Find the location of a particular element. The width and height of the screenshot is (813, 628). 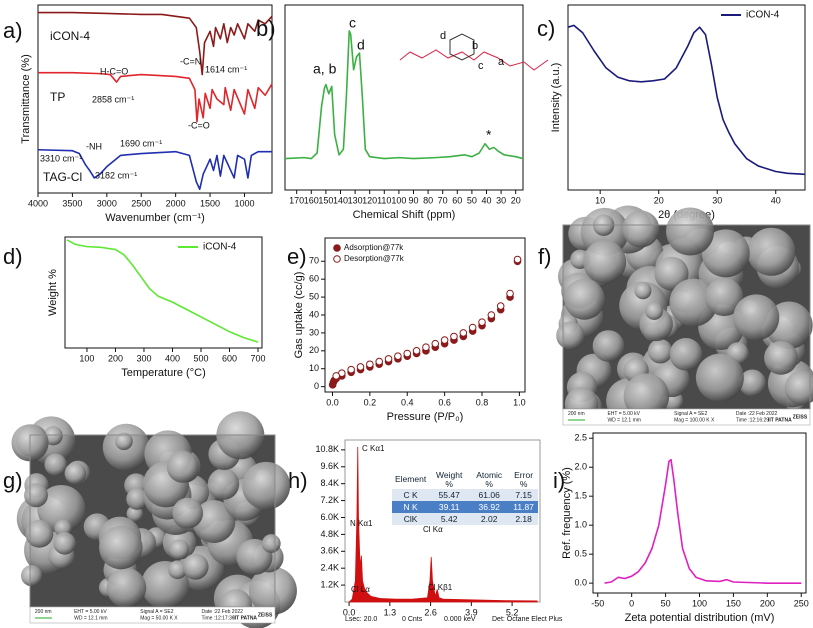

panel-label: d) is located at coordinates (13, 256).